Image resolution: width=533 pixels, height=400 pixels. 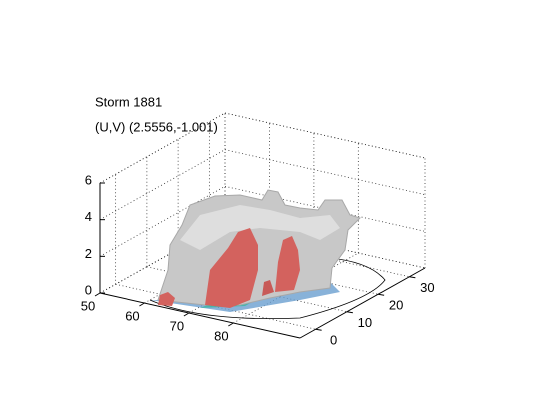 I want to click on y-tick-label: 0, so click(x=333, y=340).